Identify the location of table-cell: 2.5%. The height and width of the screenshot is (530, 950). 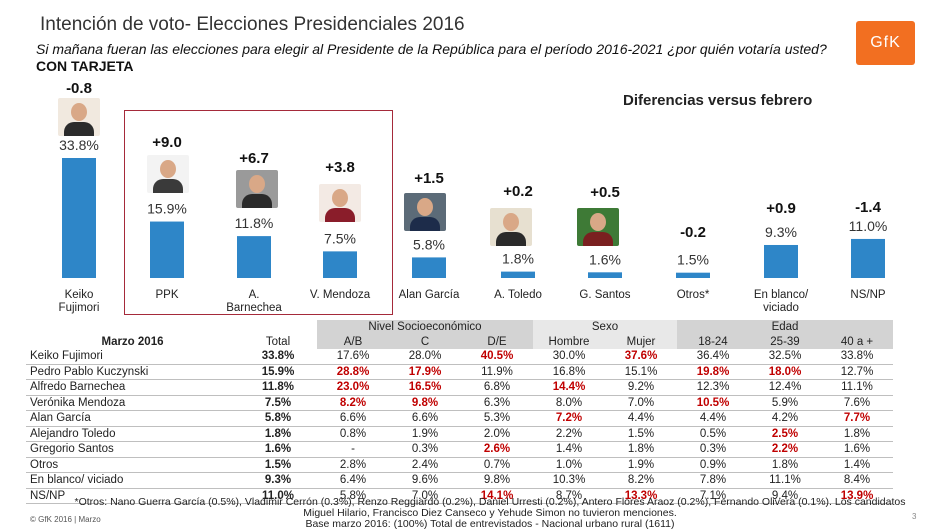
(785, 434).